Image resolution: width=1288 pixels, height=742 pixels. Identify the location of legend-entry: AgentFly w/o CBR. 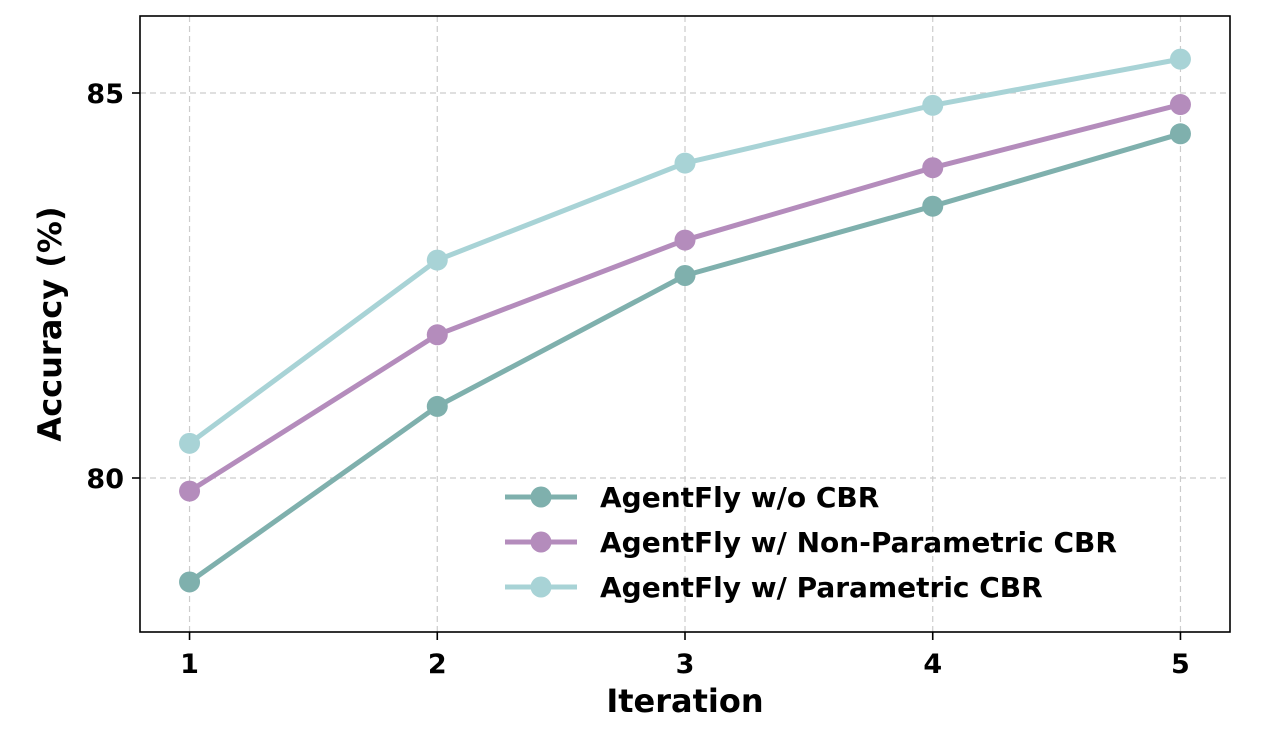
(692, 497).